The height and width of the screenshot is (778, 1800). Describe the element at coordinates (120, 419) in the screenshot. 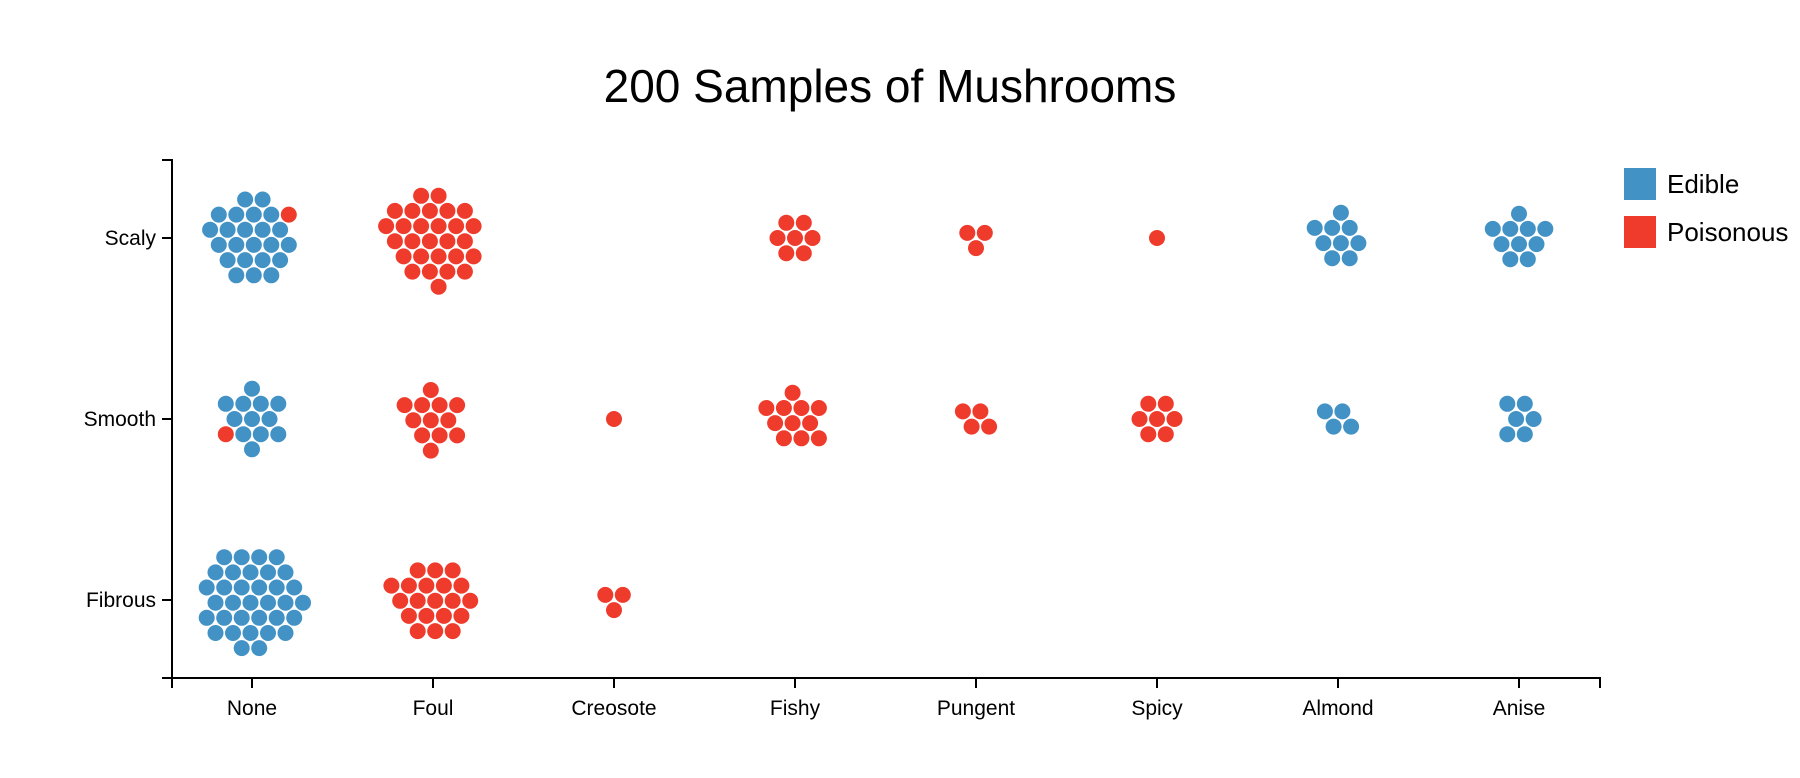

I see `y-tick-label: Smooth` at that location.